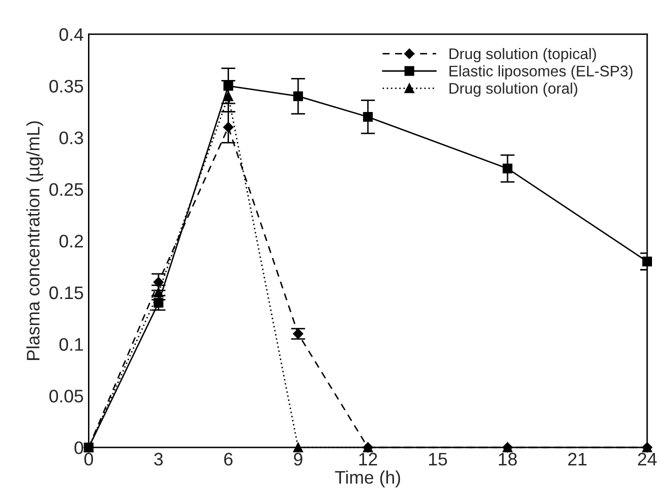 The height and width of the screenshot is (489, 657). What do you see at coordinates (158, 459) in the screenshot?
I see `x-tick-label: 3` at bounding box center [158, 459].